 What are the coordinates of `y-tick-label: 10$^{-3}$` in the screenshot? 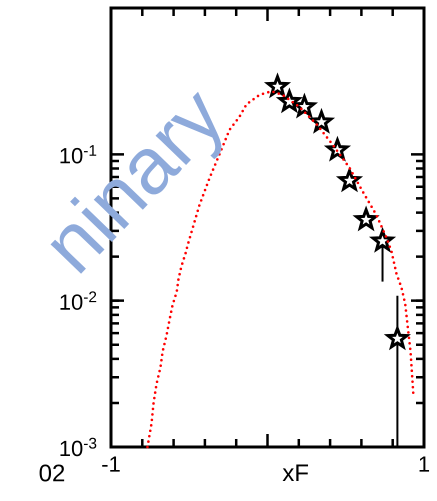 It's located at (78, 447).